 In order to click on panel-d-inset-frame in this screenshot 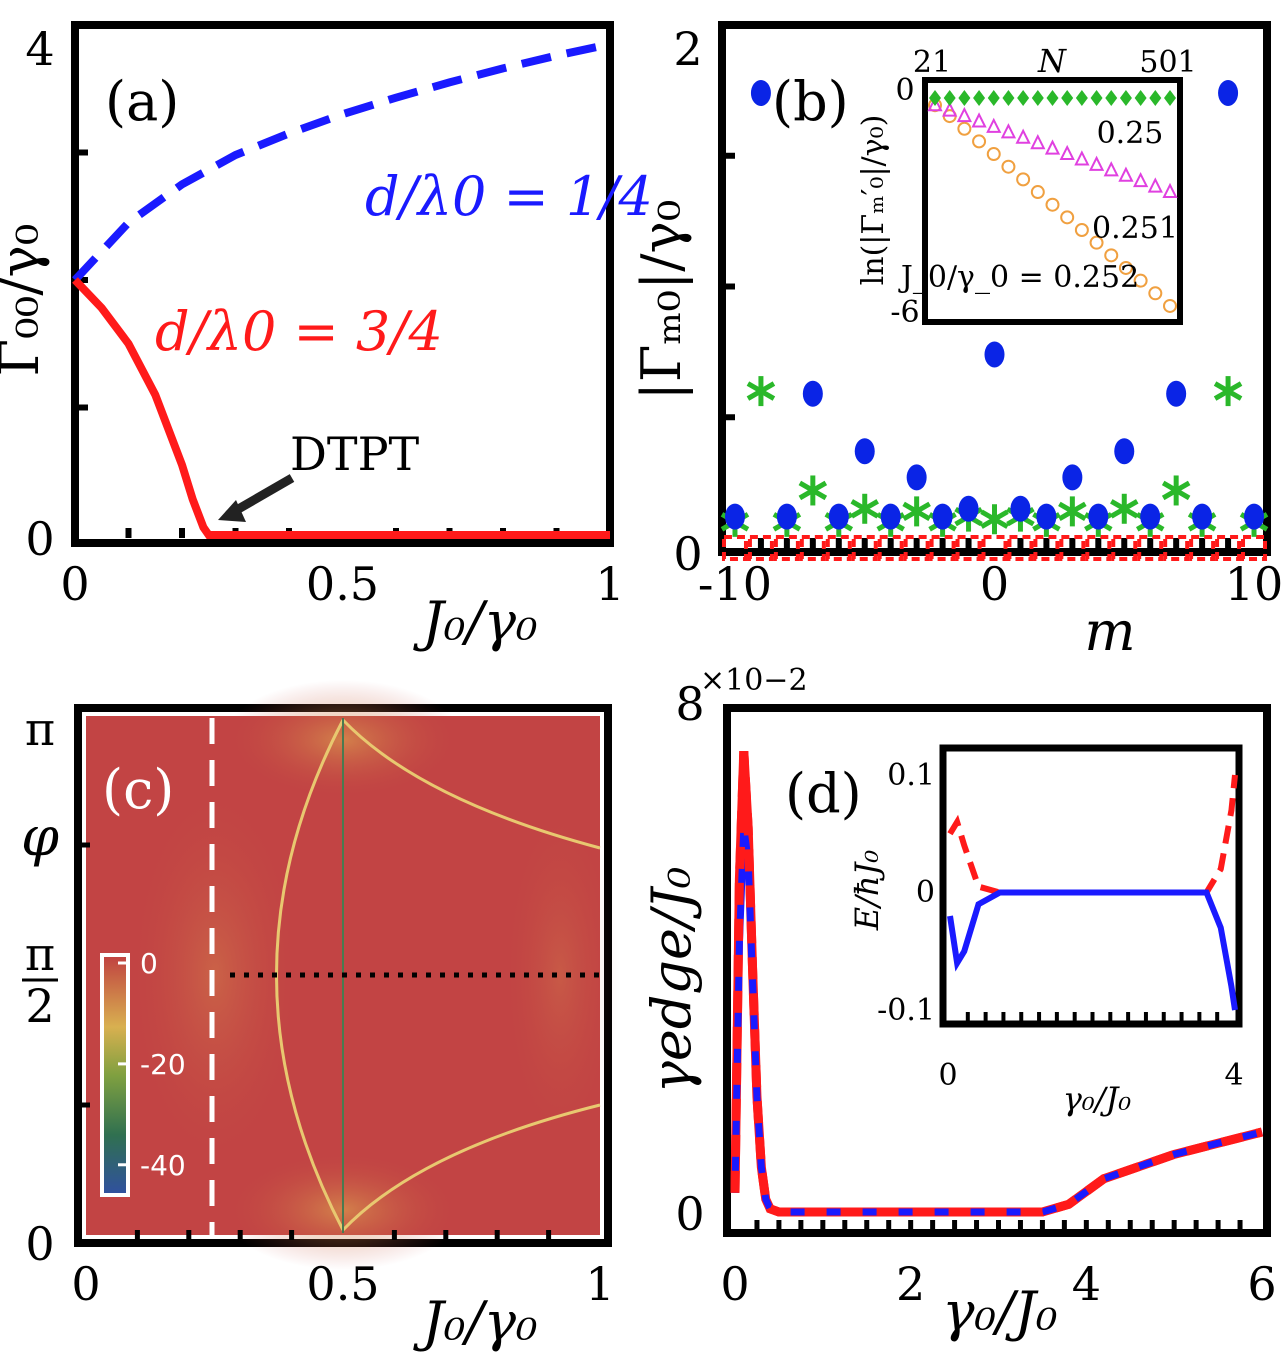, I will do `click(1091, 886)`.